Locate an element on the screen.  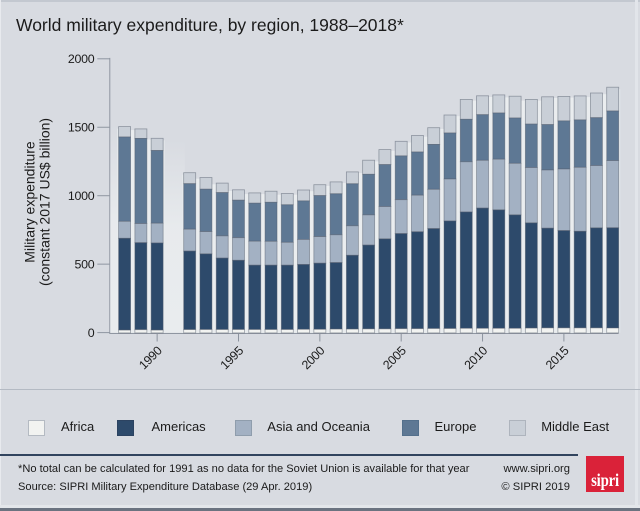
svg-text: 1995 is located at coordinates (232, 357).